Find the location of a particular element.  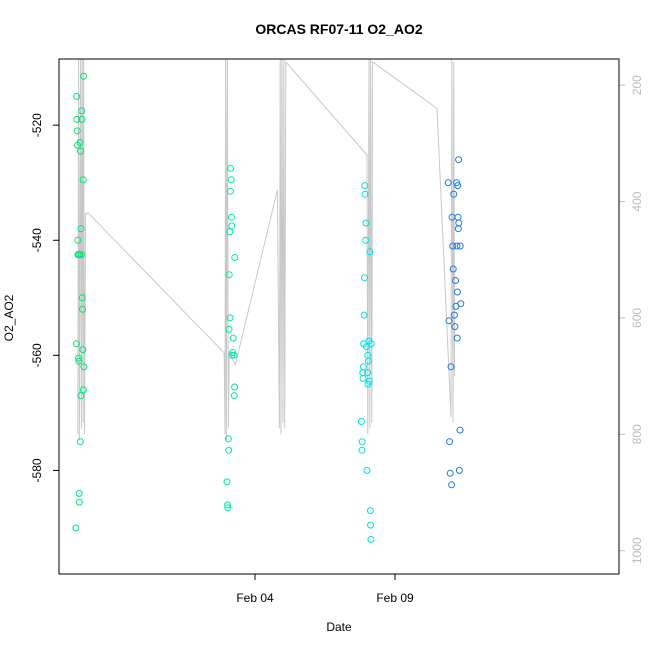

chart-title: ORCAS RF07-11 O2_AO2 is located at coordinates (338, 29).